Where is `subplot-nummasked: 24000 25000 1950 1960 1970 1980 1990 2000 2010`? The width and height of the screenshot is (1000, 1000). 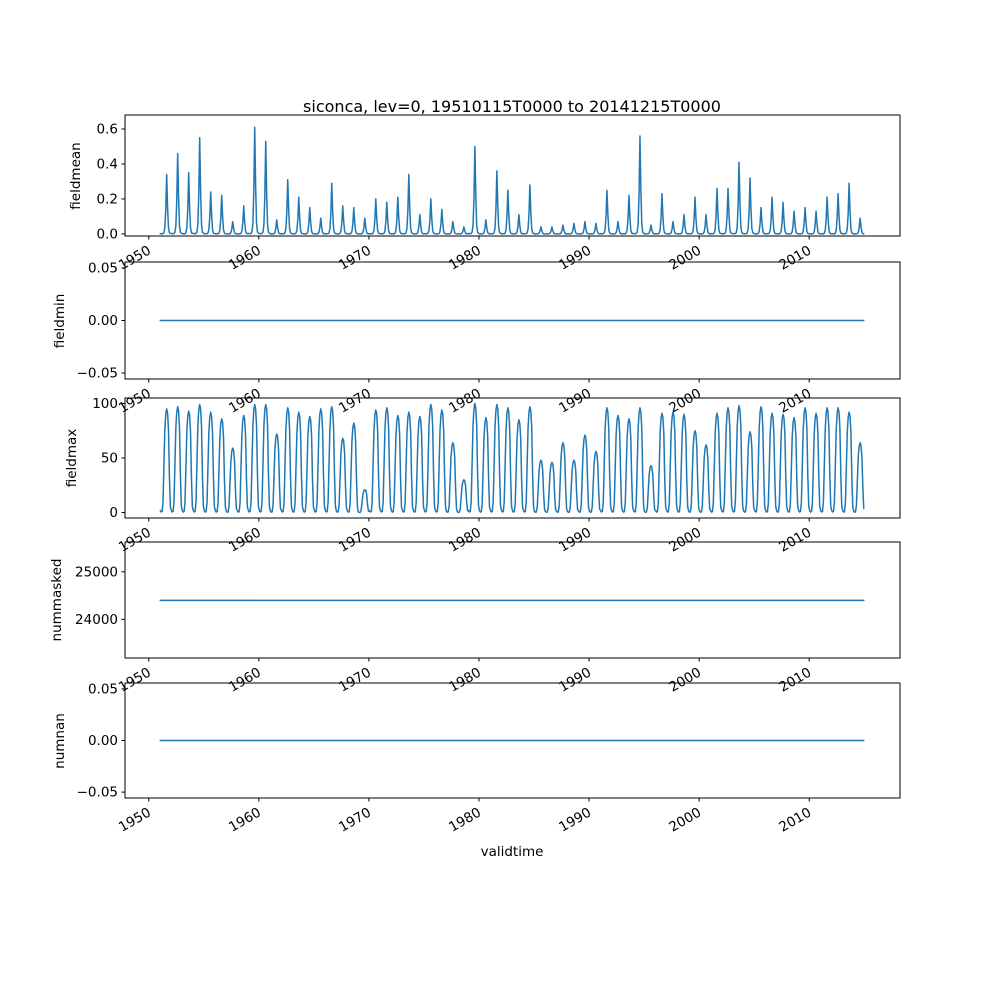
subplot-nummasked: 24000 25000 1950 1960 1970 1980 1990 2000 2010 is located at coordinates (488, 618).